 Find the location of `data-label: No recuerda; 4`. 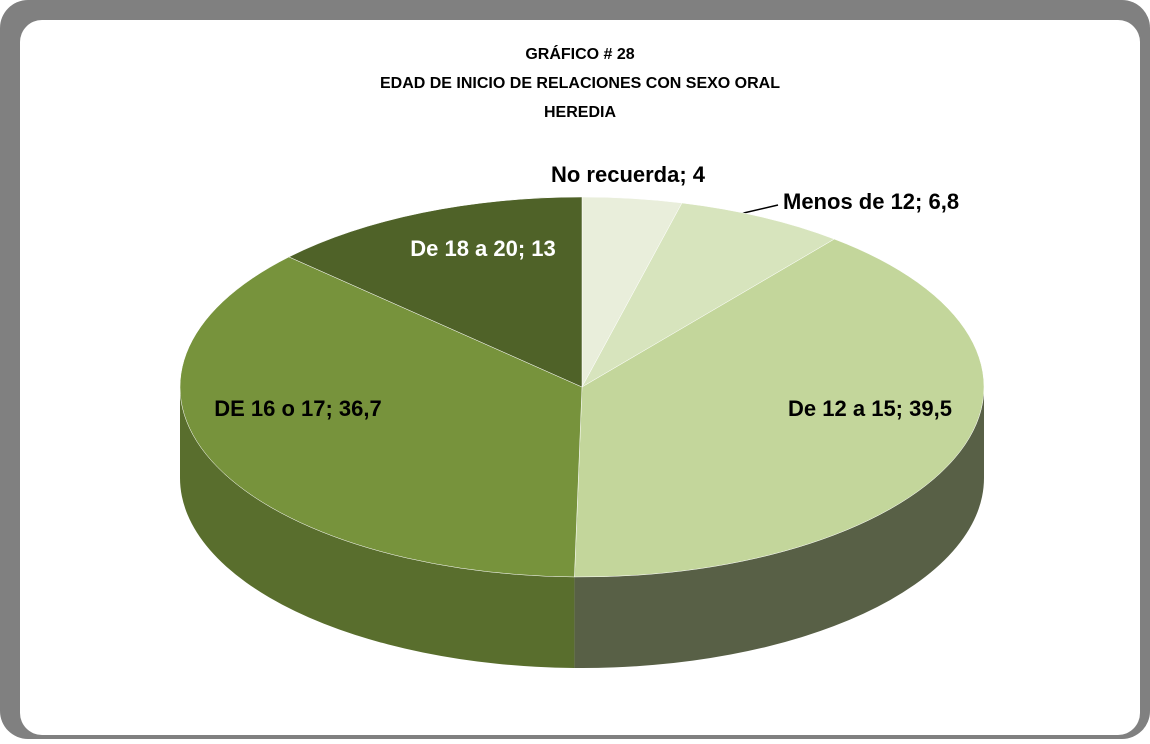

data-label: No recuerda; 4 is located at coordinates (628, 174).